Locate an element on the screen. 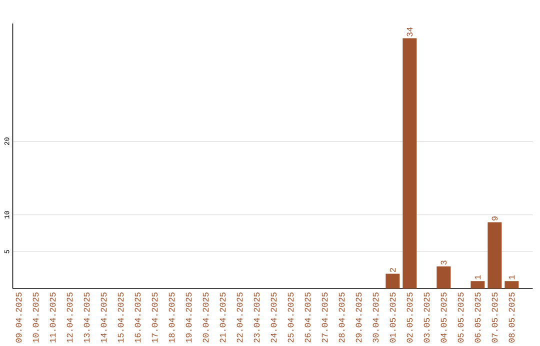 Image resolution: width=540 pixels, height=346 pixels. x-tick-label: 12.04.2025 is located at coordinates (69, 317).